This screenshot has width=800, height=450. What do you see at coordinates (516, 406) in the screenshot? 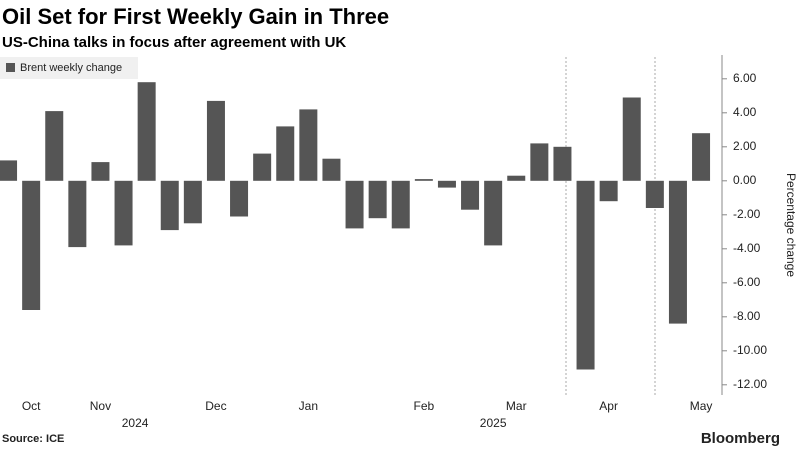
I see `x-tick-label: Mar` at bounding box center [516, 406].